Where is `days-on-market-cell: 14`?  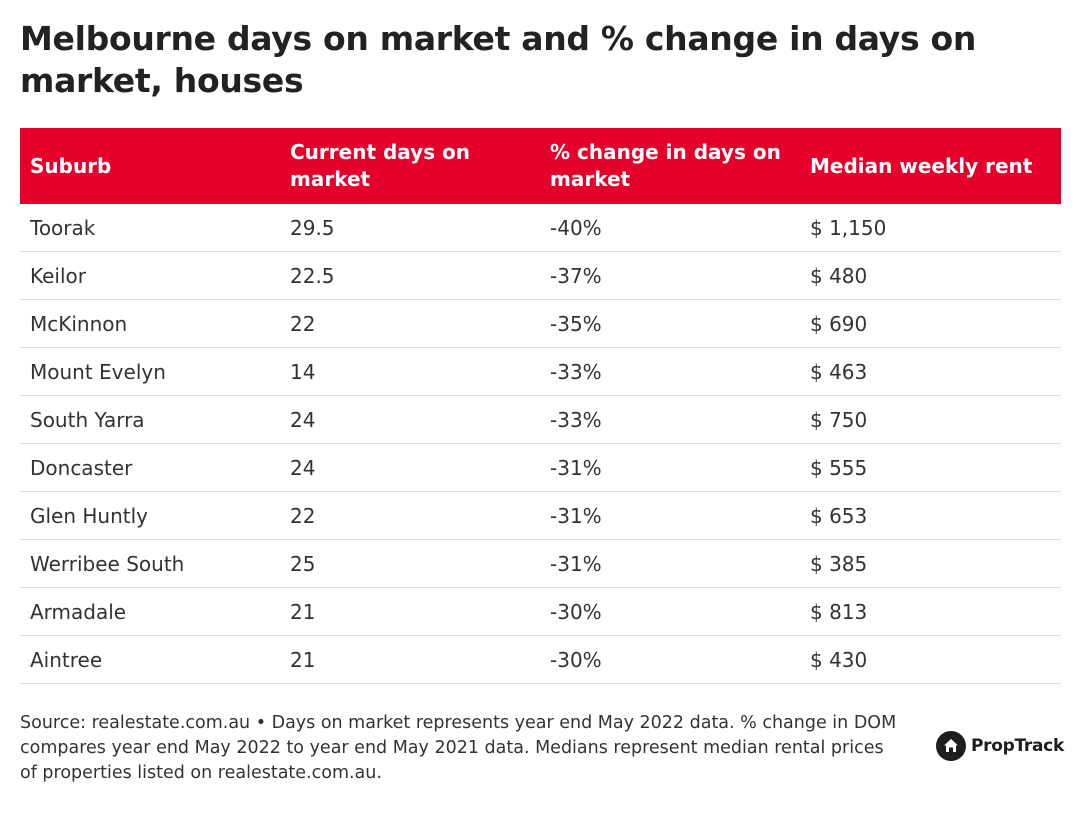 days-on-market-cell: 14 is located at coordinates (410, 371).